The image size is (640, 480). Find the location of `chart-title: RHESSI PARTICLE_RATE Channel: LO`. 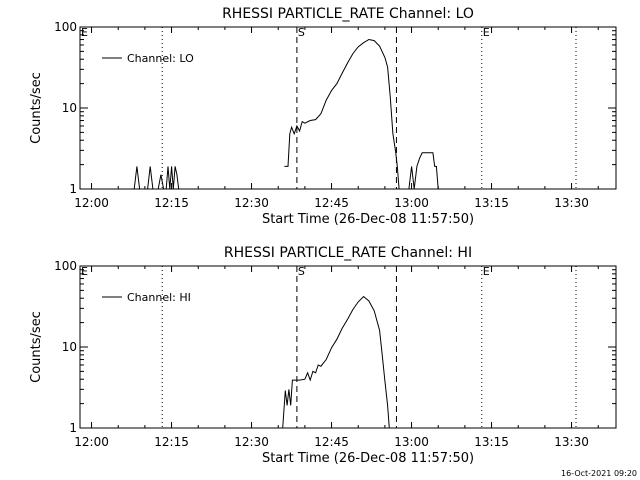

chart-title: RHESSI PARTICLE_RATE Channel: LO is located at coordinates (348, 14).